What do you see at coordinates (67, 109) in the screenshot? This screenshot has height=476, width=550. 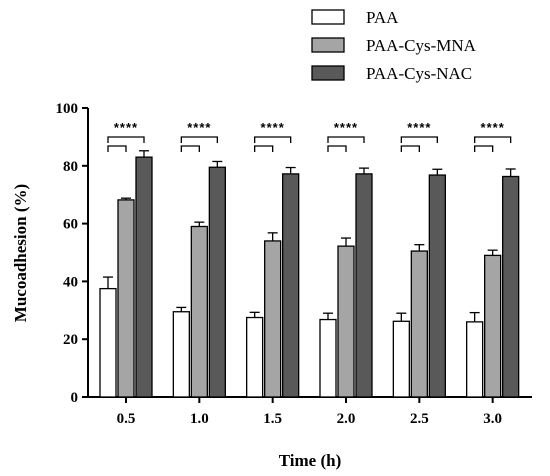 I see `y-tick-label: 100` at bounding box center [67, 109].